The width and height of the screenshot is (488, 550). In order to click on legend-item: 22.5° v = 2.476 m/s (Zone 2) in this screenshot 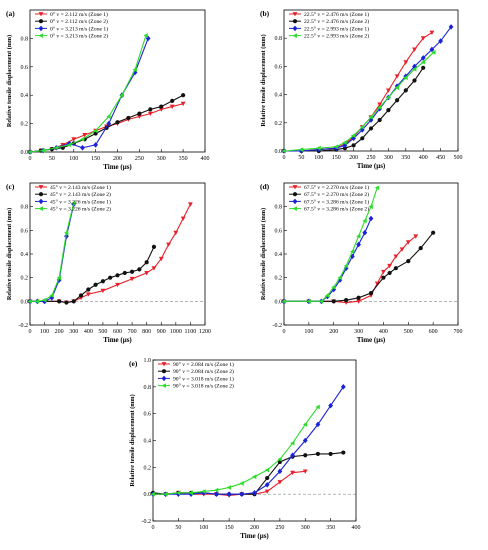, I will do `click(329, 21)`.